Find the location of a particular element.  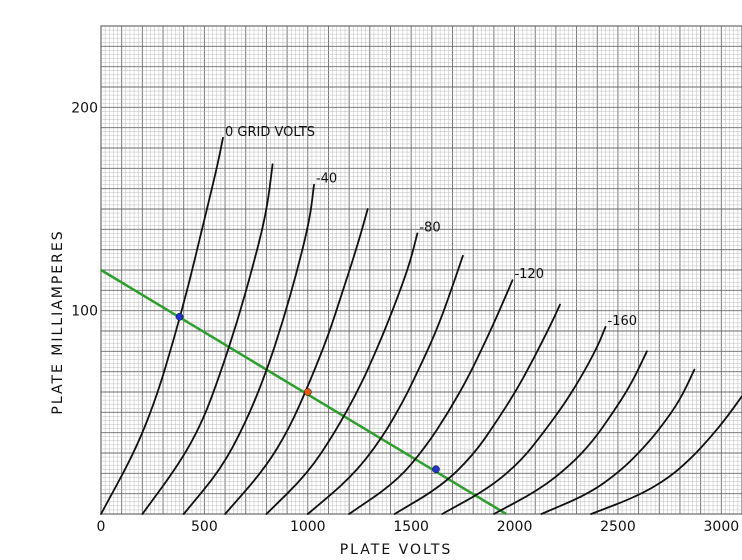

curve-label-9: -160 is located at coordinates (623, 321).